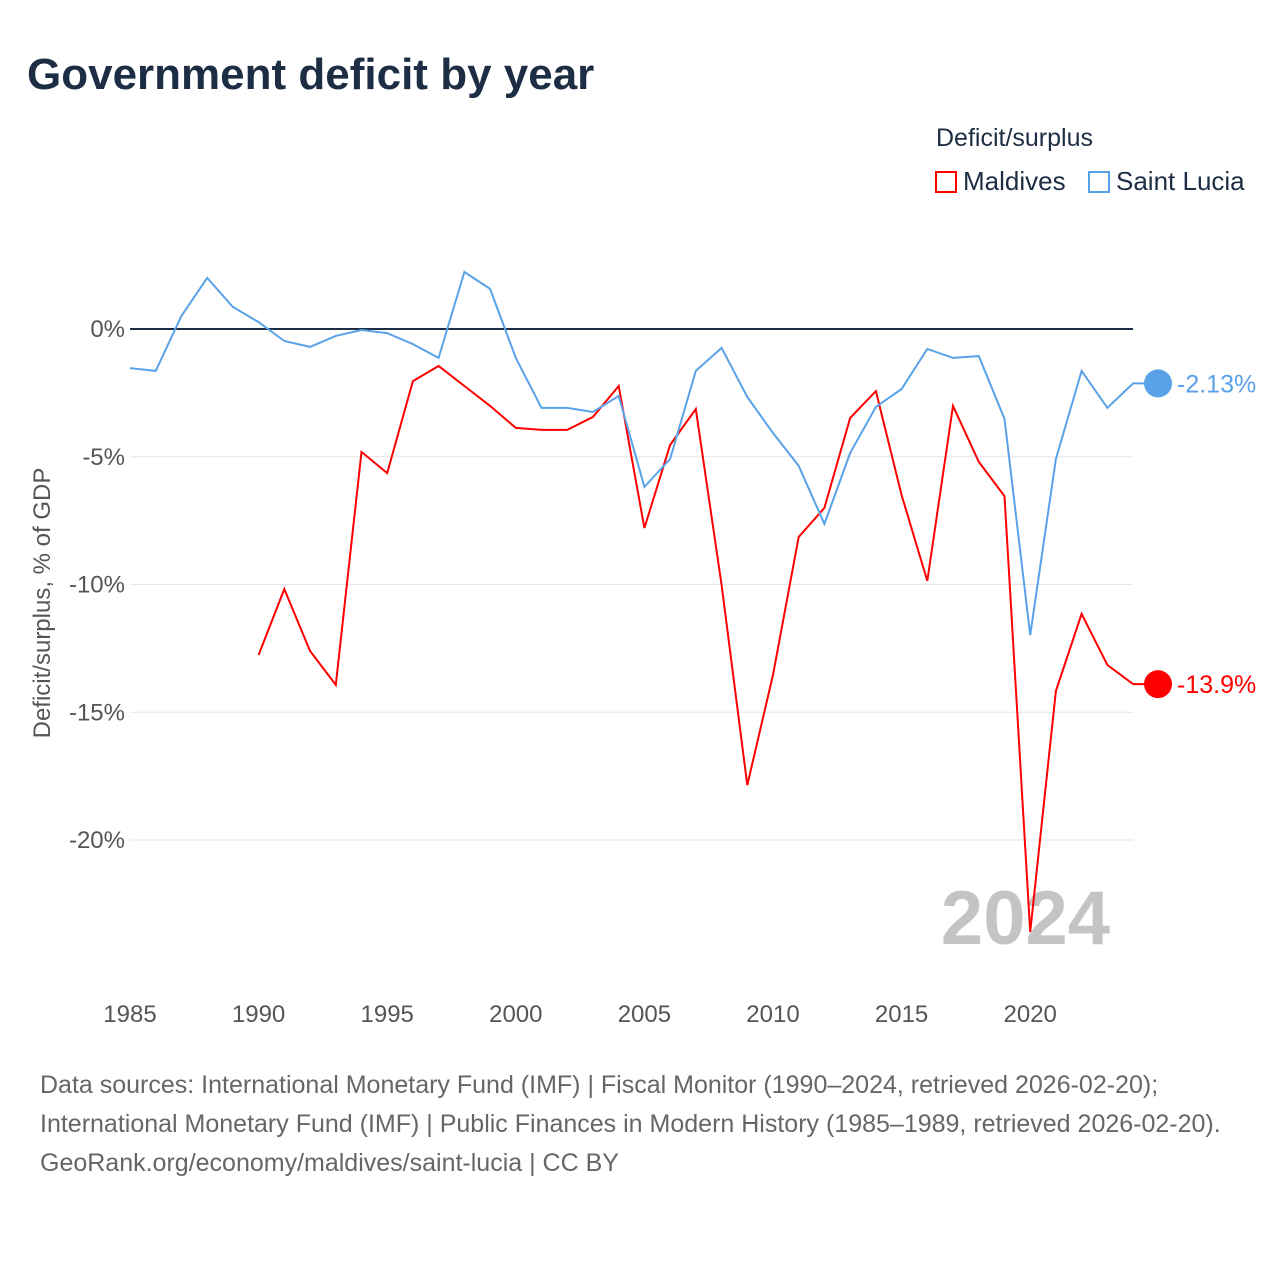 This screenshot has width=1280, height=1280. I want to click on year-watermark: 2024, so click(1025, 918).